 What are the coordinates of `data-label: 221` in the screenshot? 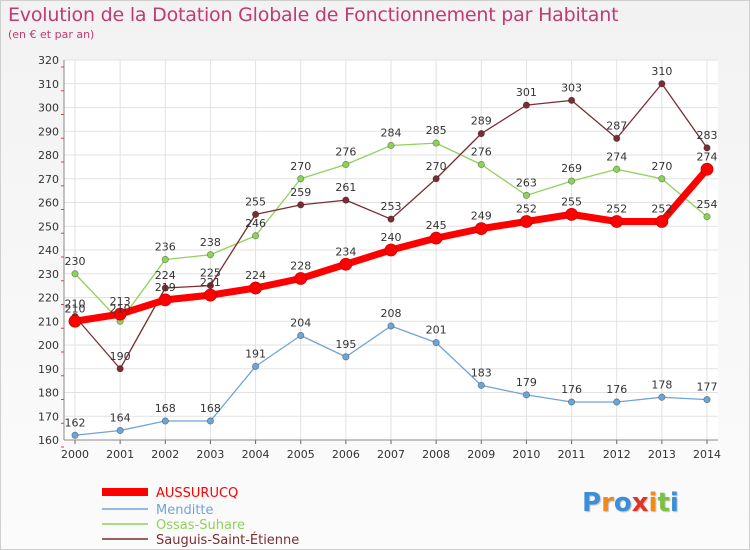 It's located at (210, 282).